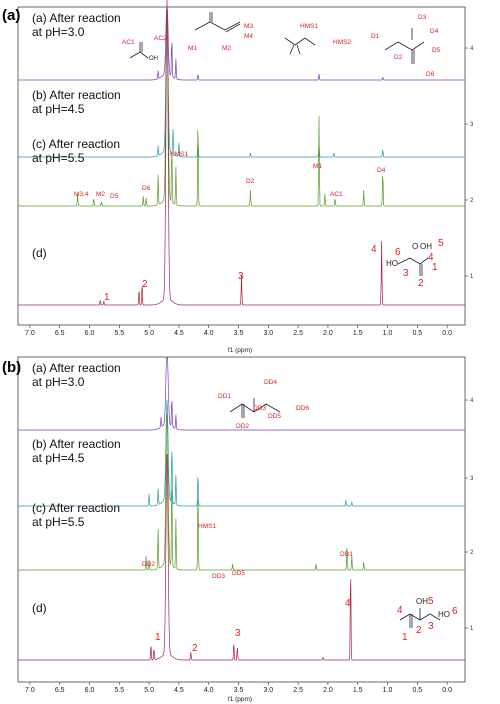 The height and width of the screenshot is (704, 500). I want to click on peak-num-3: 3, so click(241, 276).